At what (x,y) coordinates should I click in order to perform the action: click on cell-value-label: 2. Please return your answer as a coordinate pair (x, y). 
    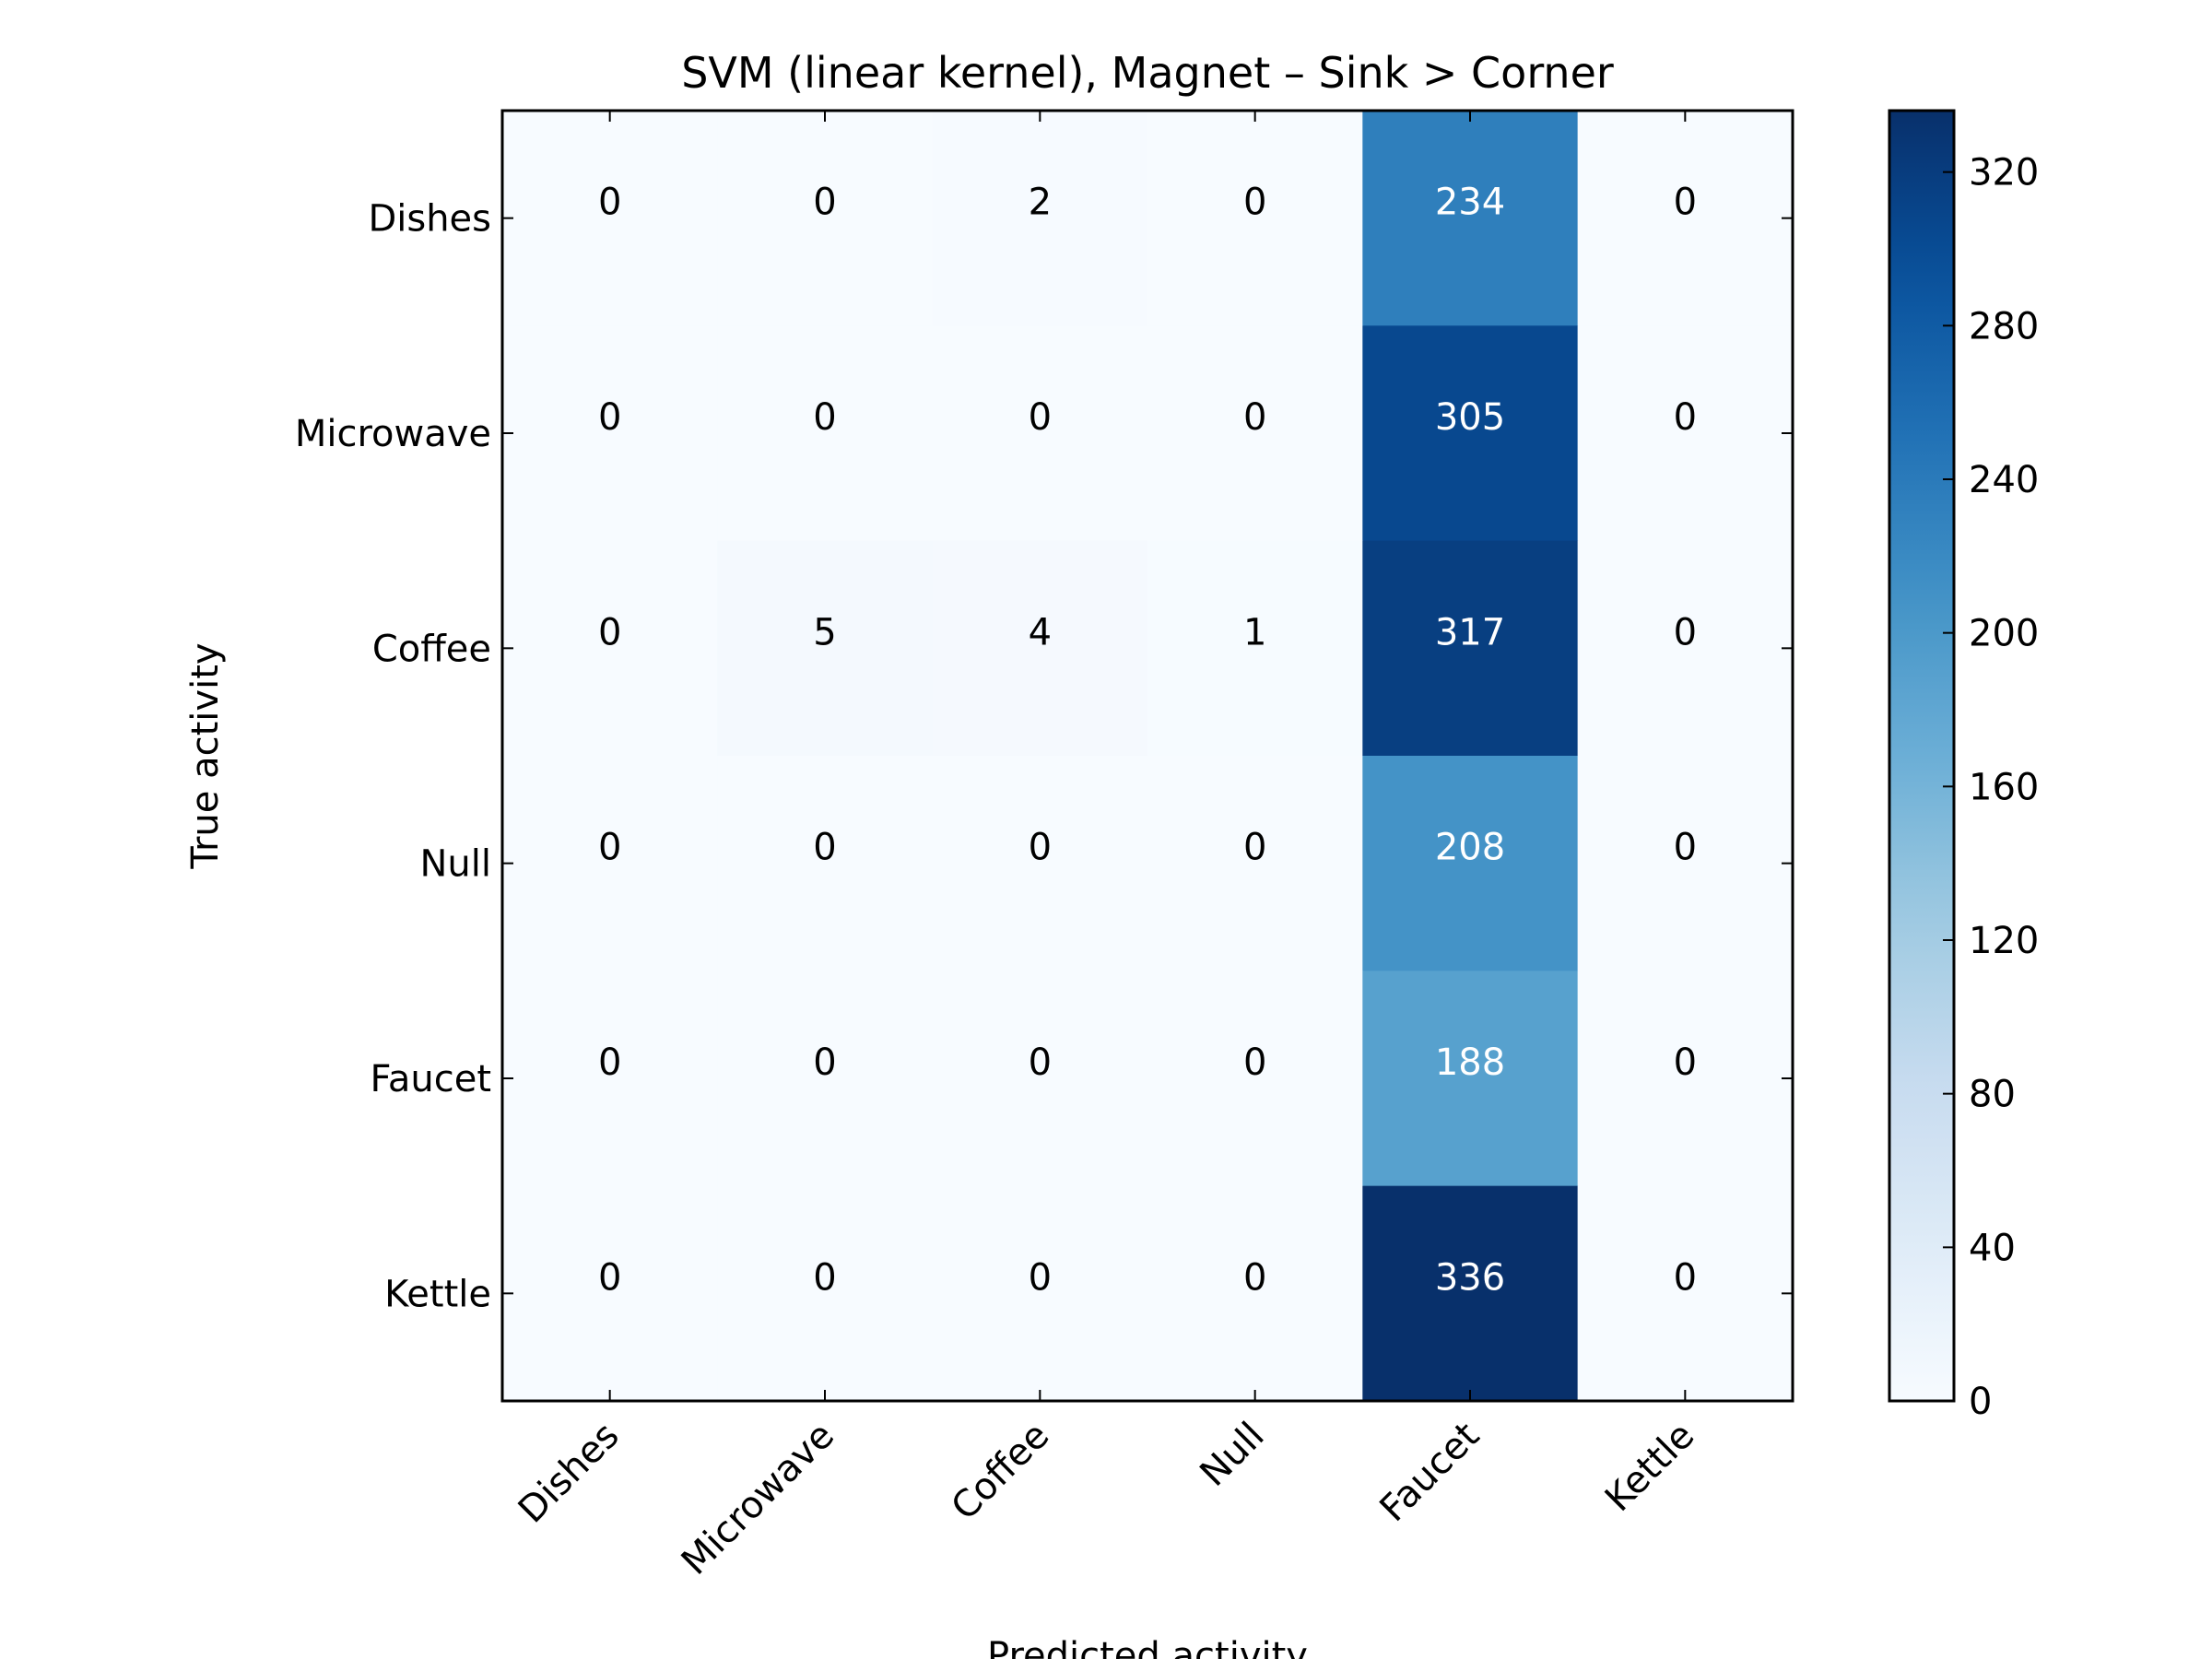
    Looking at the image, I should click on (1040, 203).